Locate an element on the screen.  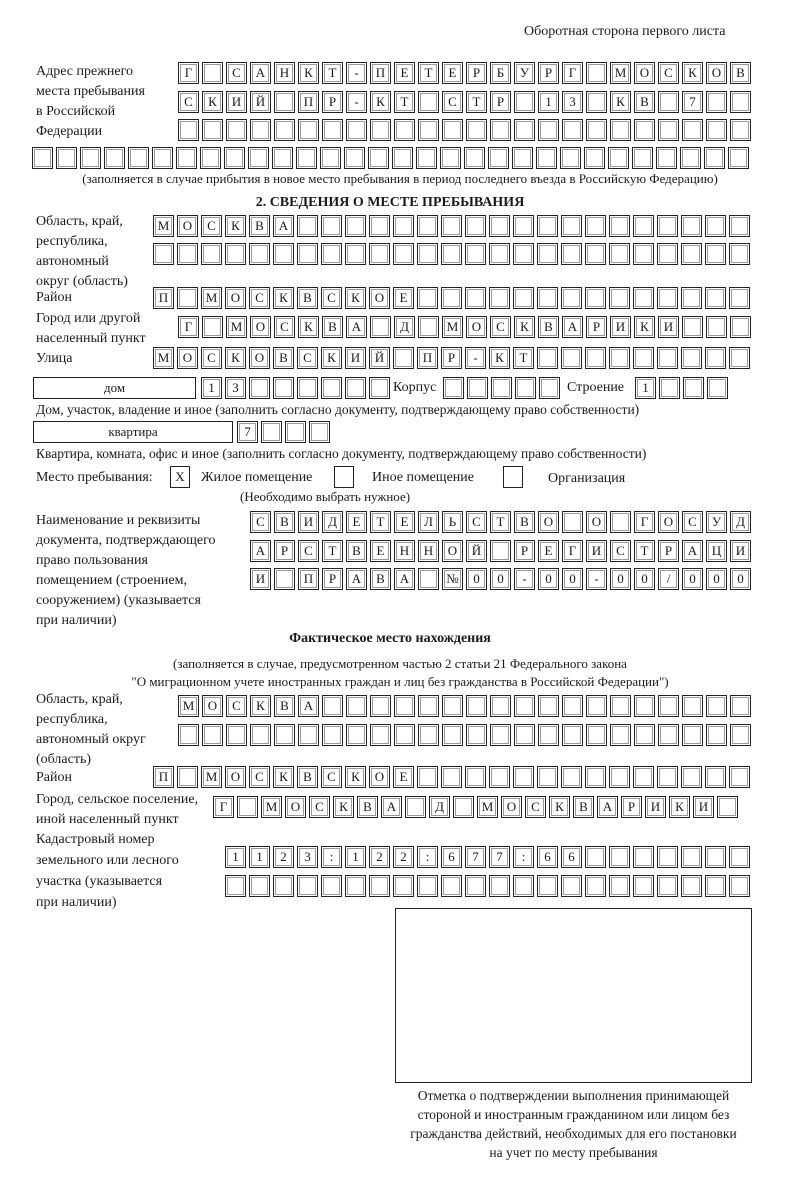
stay-checkbox-residential: X is located at coordinates (180, 477).